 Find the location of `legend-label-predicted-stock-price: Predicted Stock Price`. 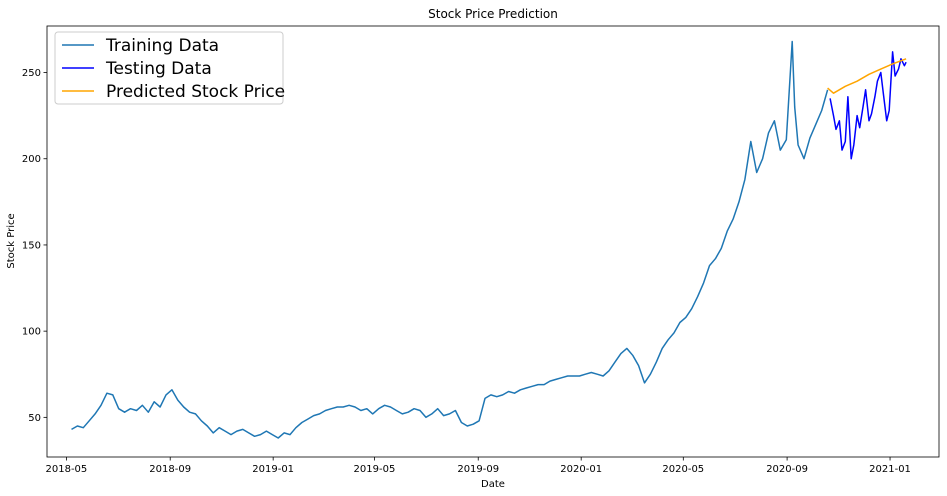

legend-label-predicted-stock-price: Predicted Stock Price is located at coordinates (195, 92).